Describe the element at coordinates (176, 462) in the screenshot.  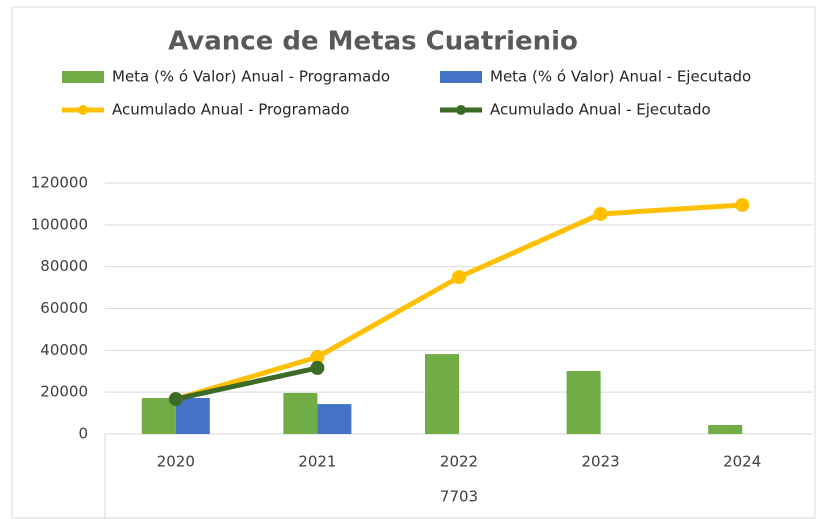
I see `x-tick-label: 2020` at that location.